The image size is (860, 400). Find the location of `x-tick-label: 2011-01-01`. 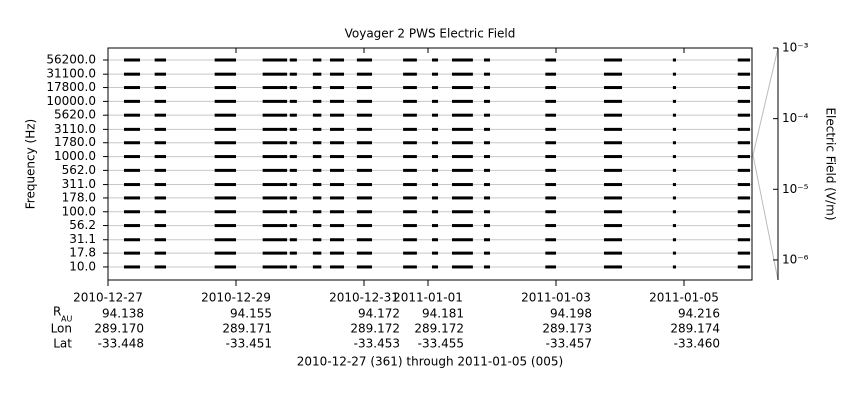

x-tick-label: 2011-01-01 is located at coordinates (428, 298).